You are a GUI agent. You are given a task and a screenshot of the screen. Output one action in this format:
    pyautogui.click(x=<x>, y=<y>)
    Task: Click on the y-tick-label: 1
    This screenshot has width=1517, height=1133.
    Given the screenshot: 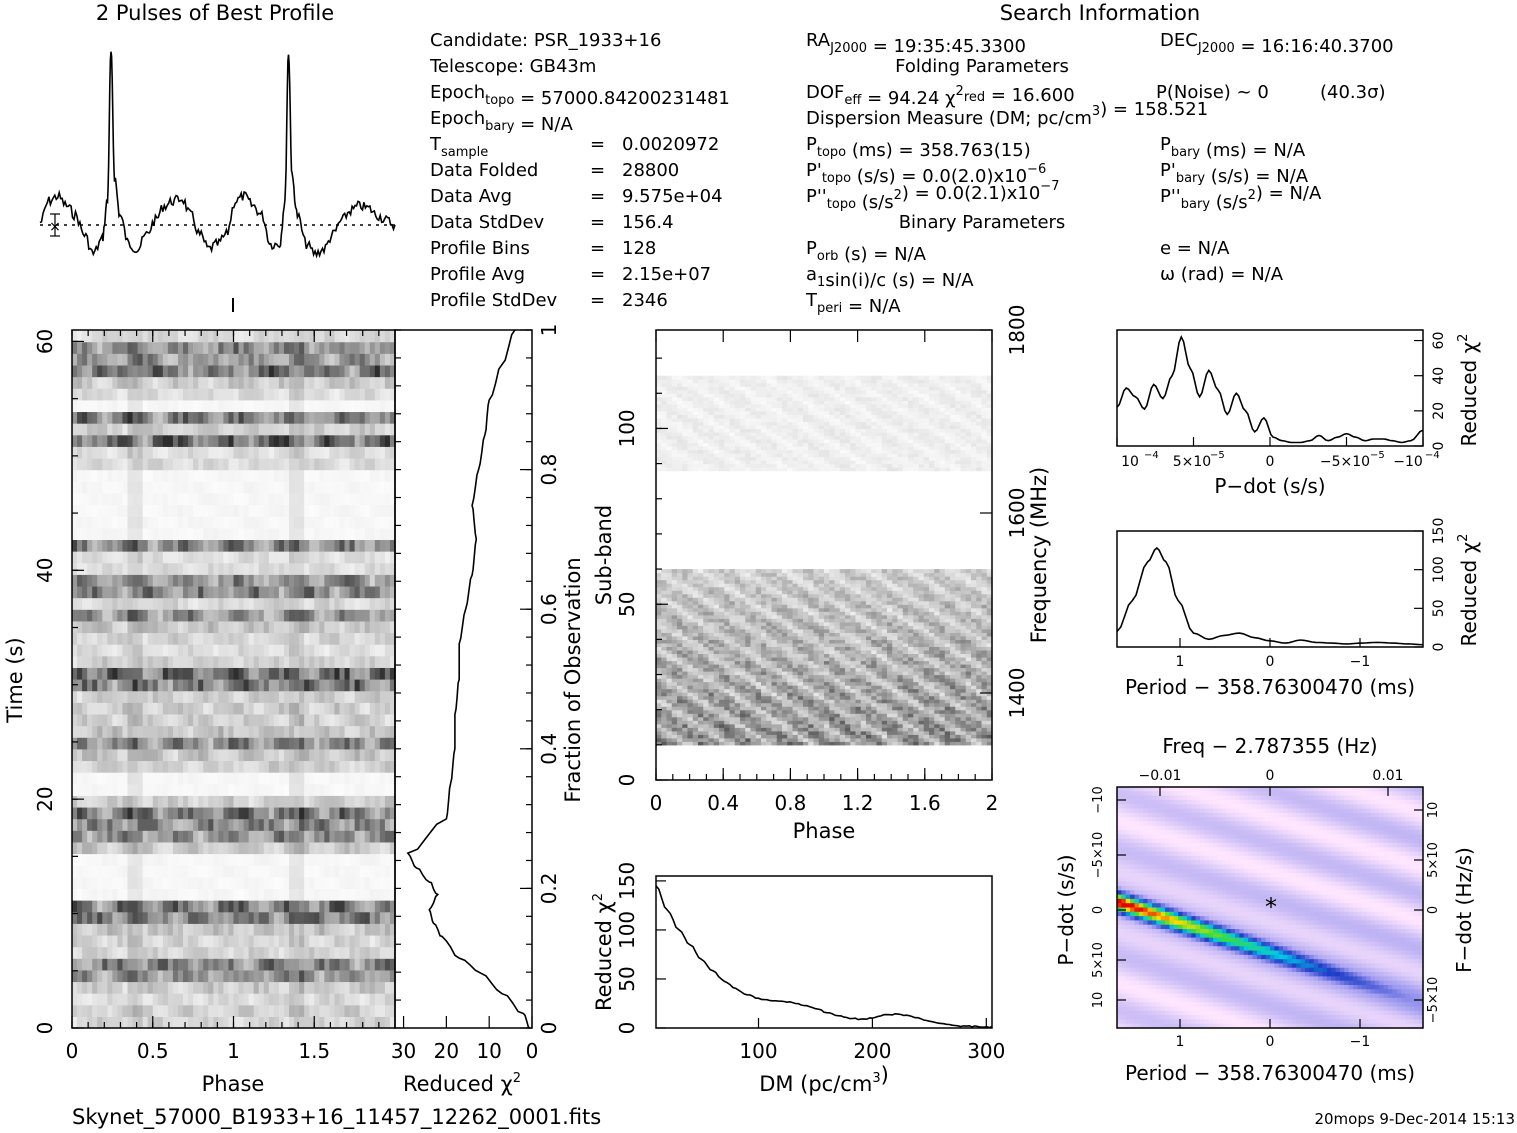 What is the action you would take?
    pyautogui.click(x=549, y=330)
    